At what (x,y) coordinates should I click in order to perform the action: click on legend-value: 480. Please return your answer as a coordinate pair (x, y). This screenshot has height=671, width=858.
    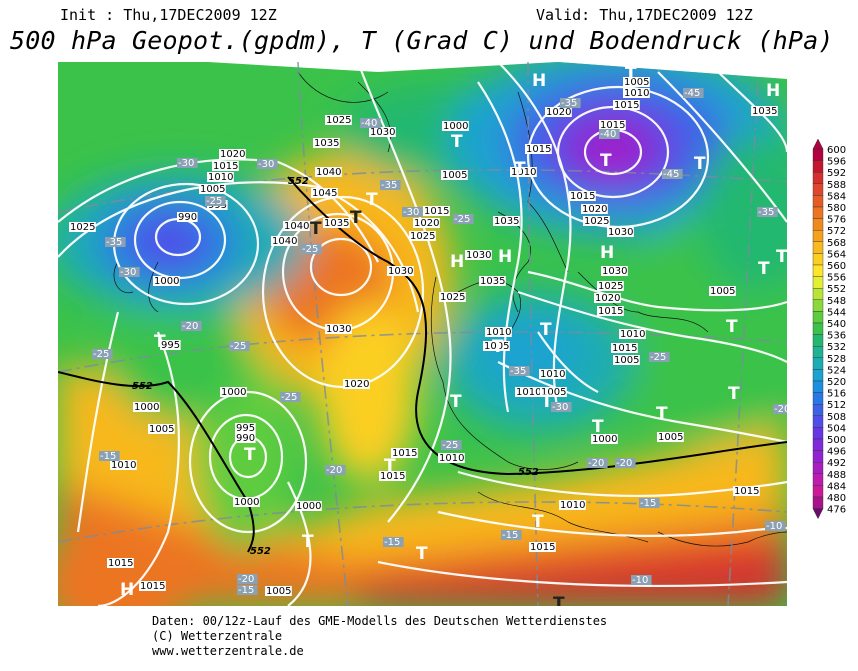
    Looking at the image, I should click on (836, 498).